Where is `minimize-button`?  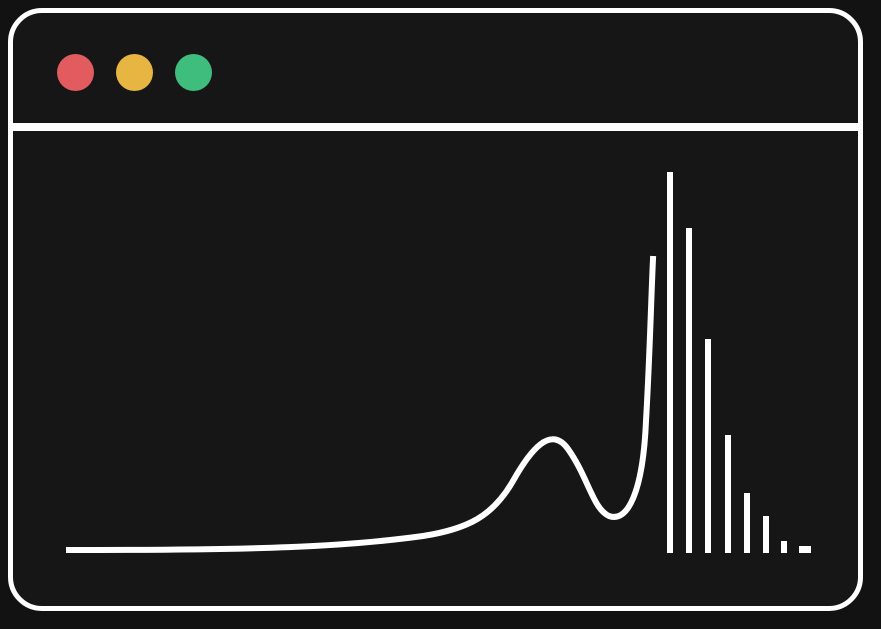 minimize-button is located at coordinates (134, 72).